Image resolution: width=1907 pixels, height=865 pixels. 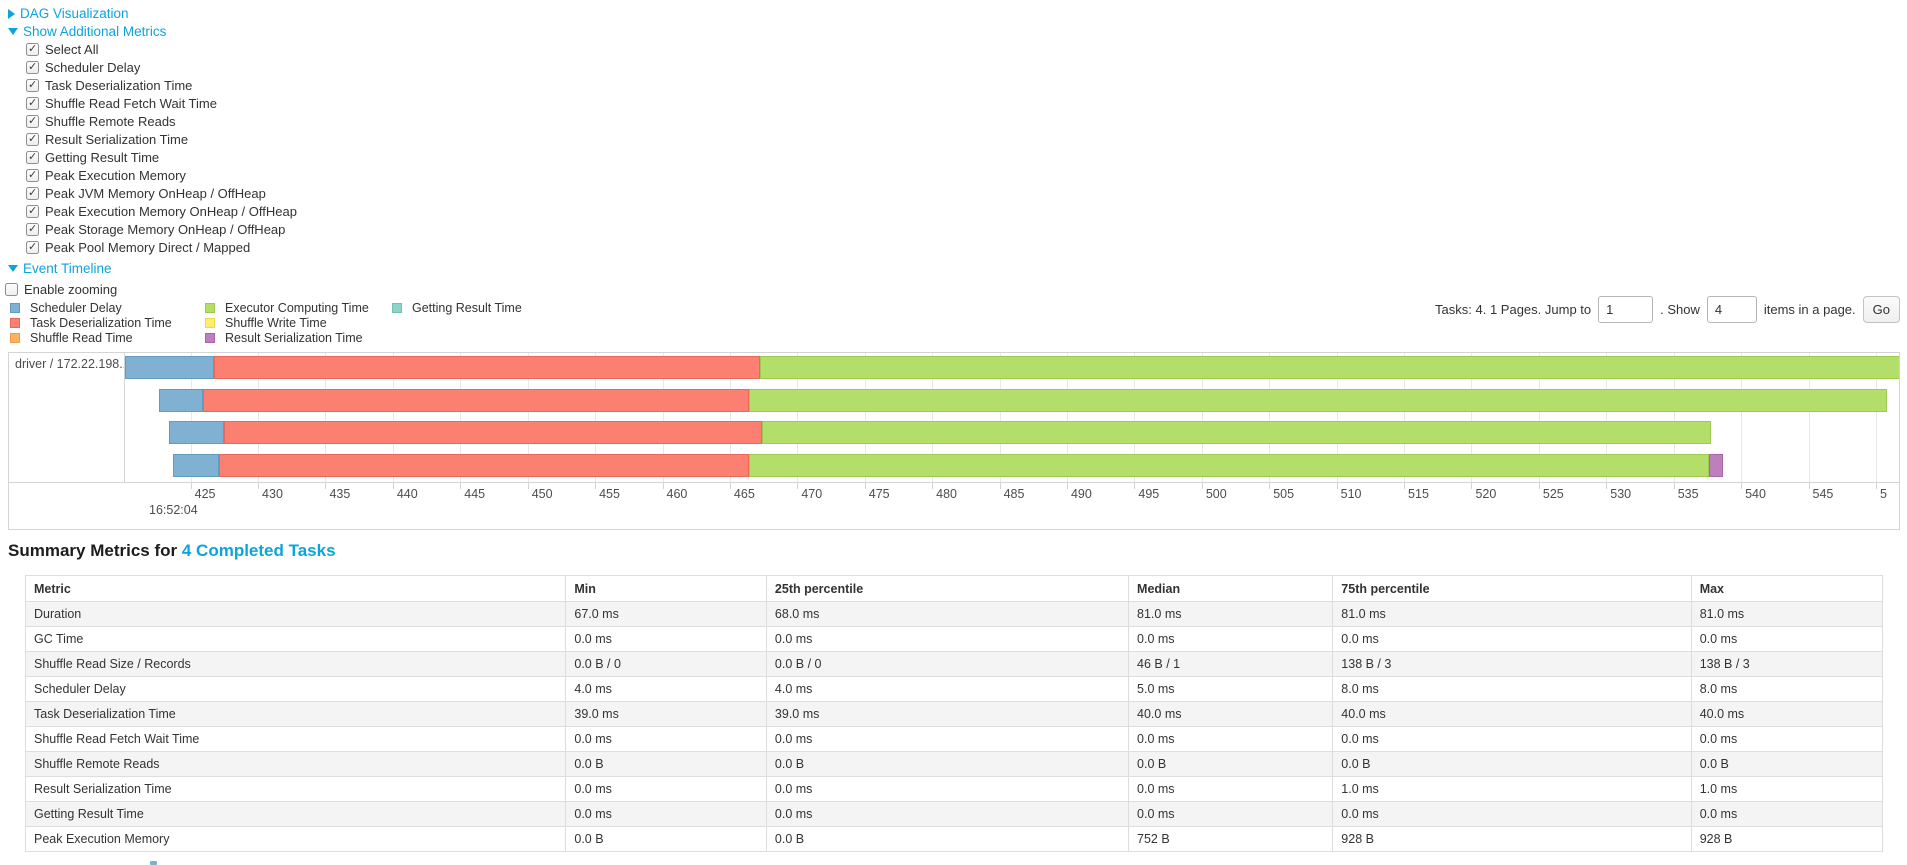 I want to click on checkbox-label: Peak JVM Memory OnHeap / OffHeap, so click(x=155, y=193).